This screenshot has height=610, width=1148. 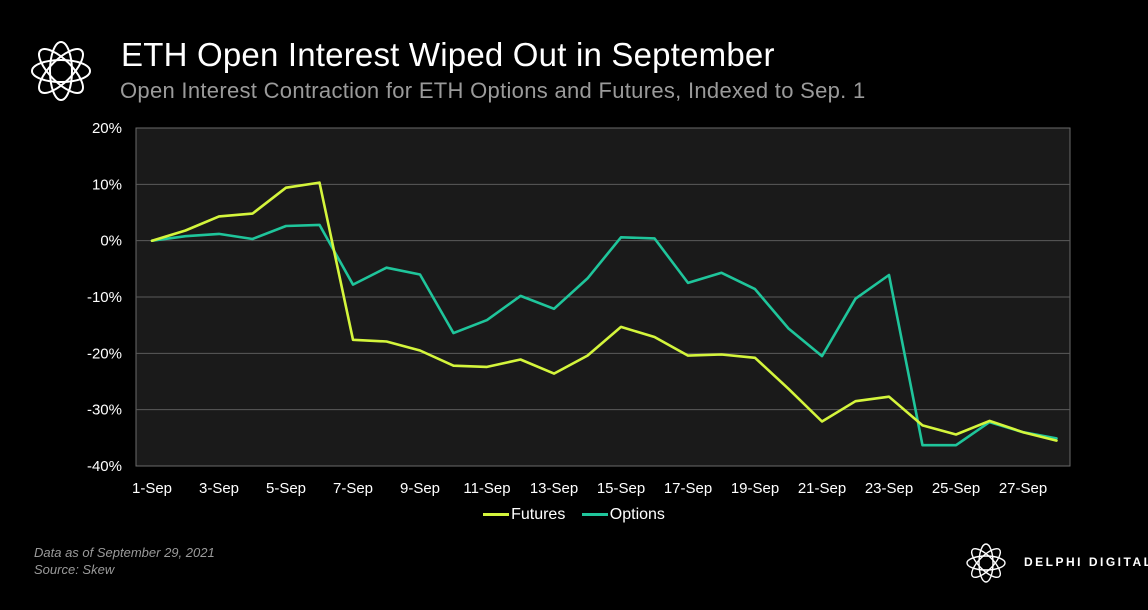 What do you see at coordinates (107, 128) in the screenshot?
I see `y-tick-label: 20%` at bounding box center [107, 128].